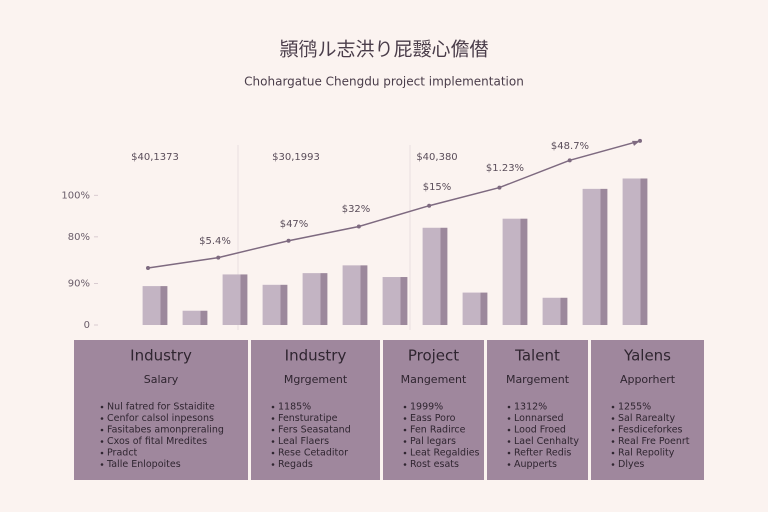  Describe the element at coordinates (161, 379) in the screenshot. I see `panel-subtitle: Salary` at that location.